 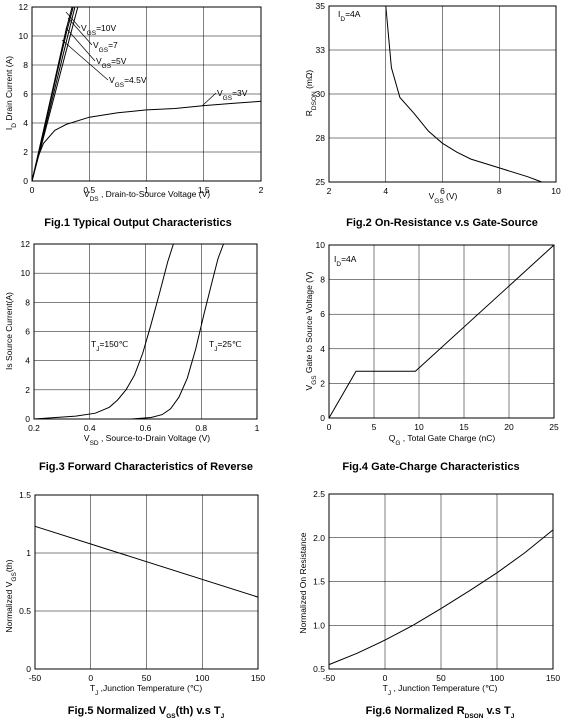 I want to click on x-axis-label: QG , Total Gate Charge (nC), so click(x=442, y=440).